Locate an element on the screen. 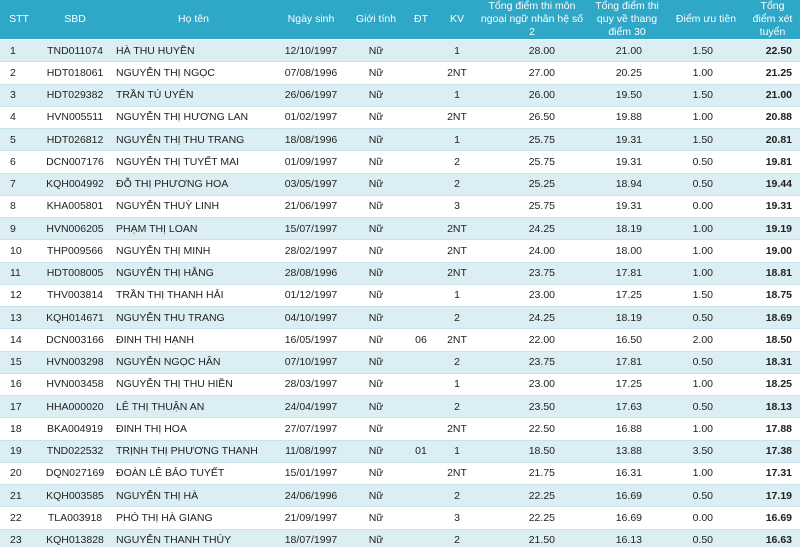  score-30-cell: 20.25 is located at coordinates (627, 73).